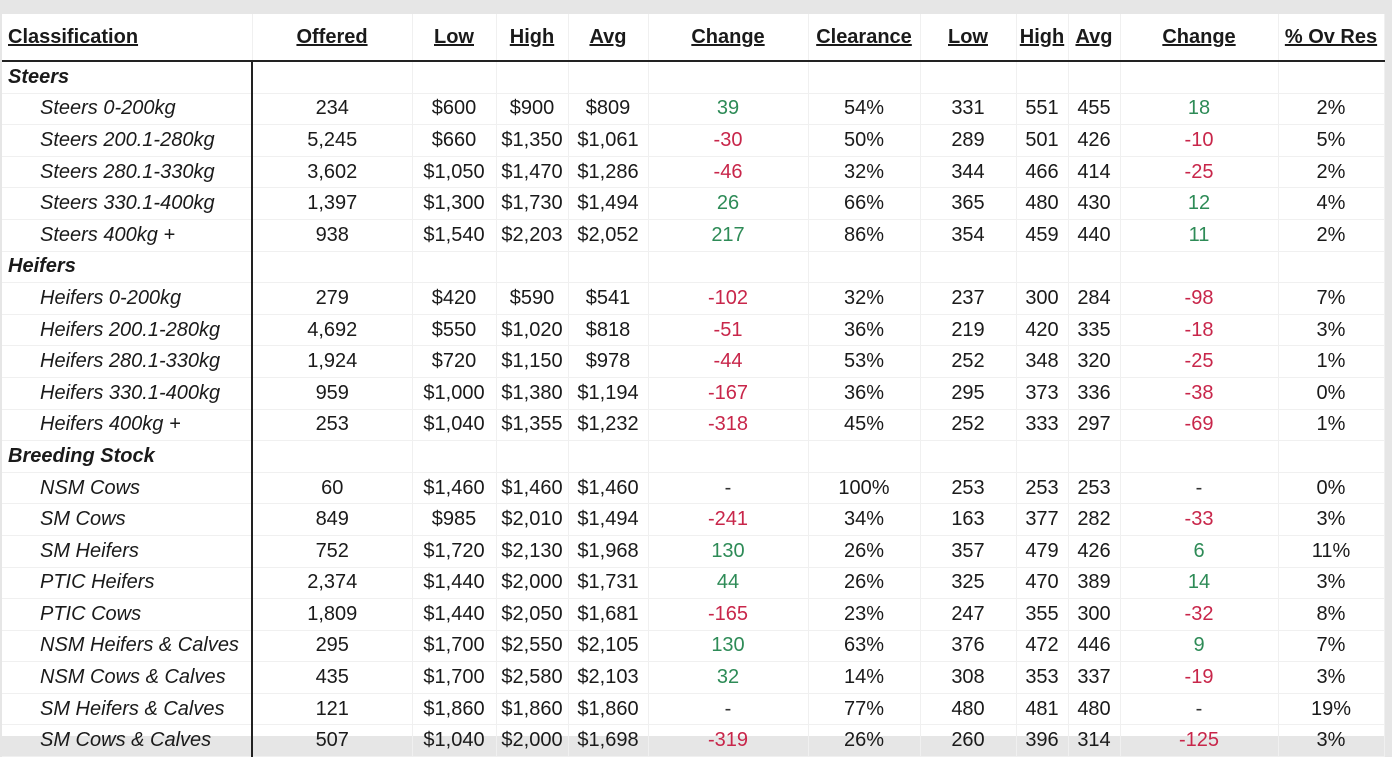 The height and width of the screenshot is (757, 1392). Describe the element at coordinates (127, 488) in the screenshot. I see `classification-cell: NSM Cows` at that location.